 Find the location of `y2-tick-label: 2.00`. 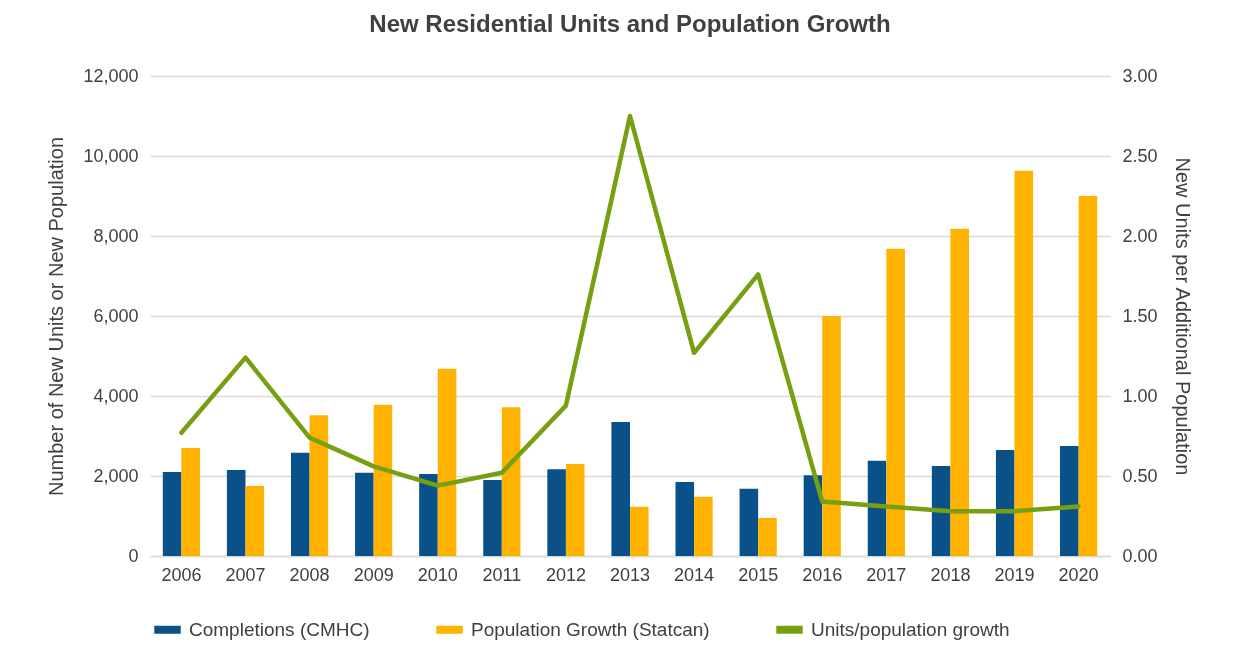

y2-tick-label: 2.00 is located at coordinates (1140, 235).